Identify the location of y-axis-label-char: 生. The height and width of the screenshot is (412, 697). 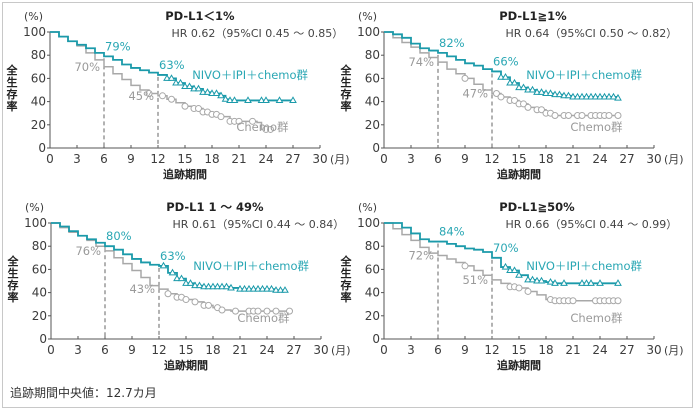
(12, 82).